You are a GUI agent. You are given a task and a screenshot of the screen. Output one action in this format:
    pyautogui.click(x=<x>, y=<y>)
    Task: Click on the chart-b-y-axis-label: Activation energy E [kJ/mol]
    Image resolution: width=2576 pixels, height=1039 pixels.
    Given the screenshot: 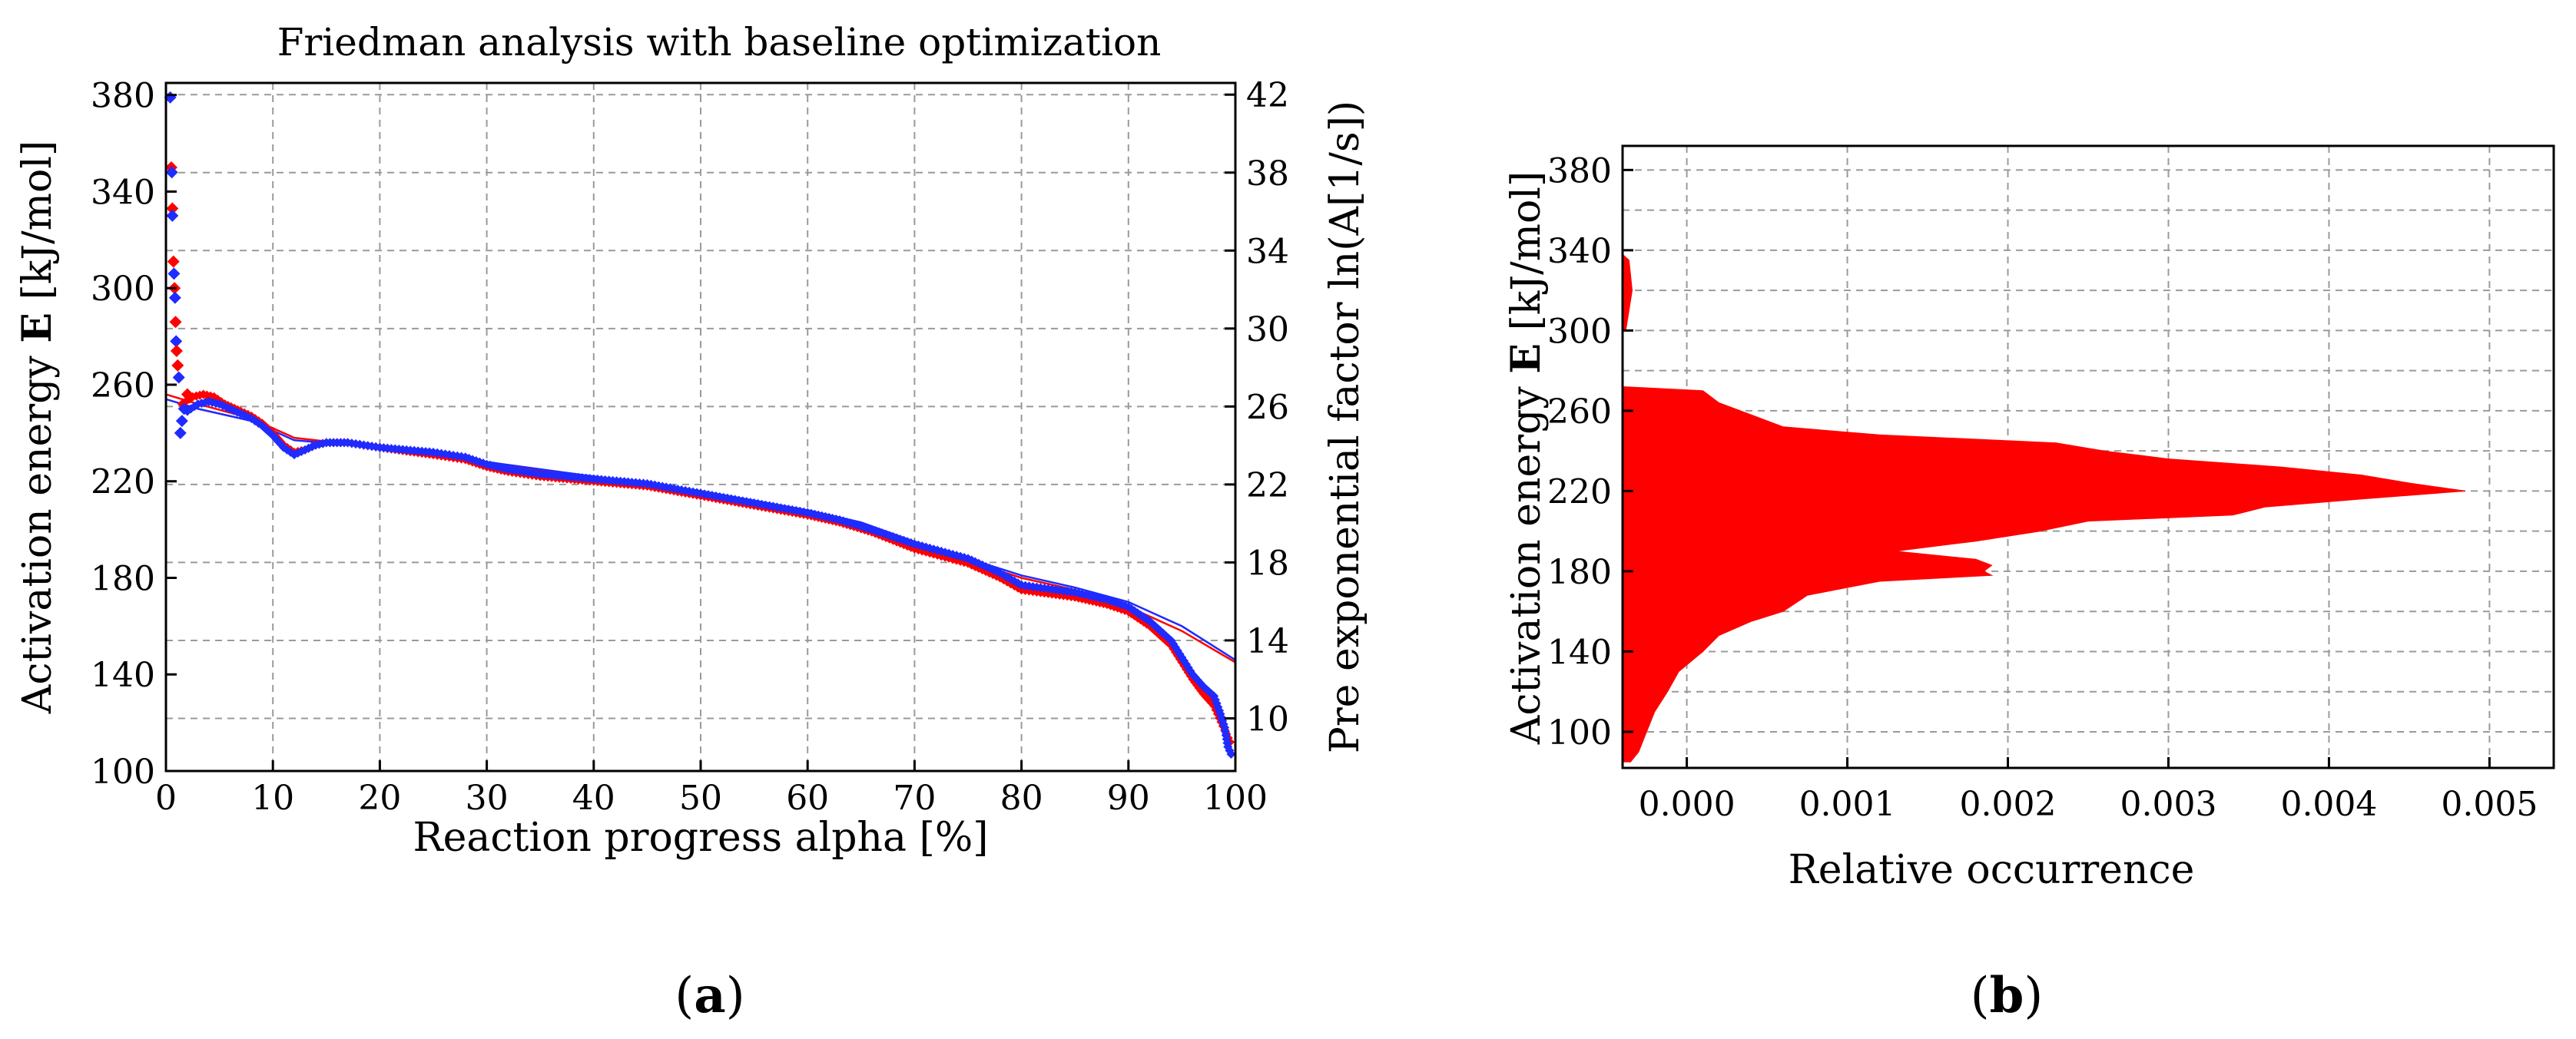 What is the action you would take?
    pyautogui.click(x=1526, y=458)
    